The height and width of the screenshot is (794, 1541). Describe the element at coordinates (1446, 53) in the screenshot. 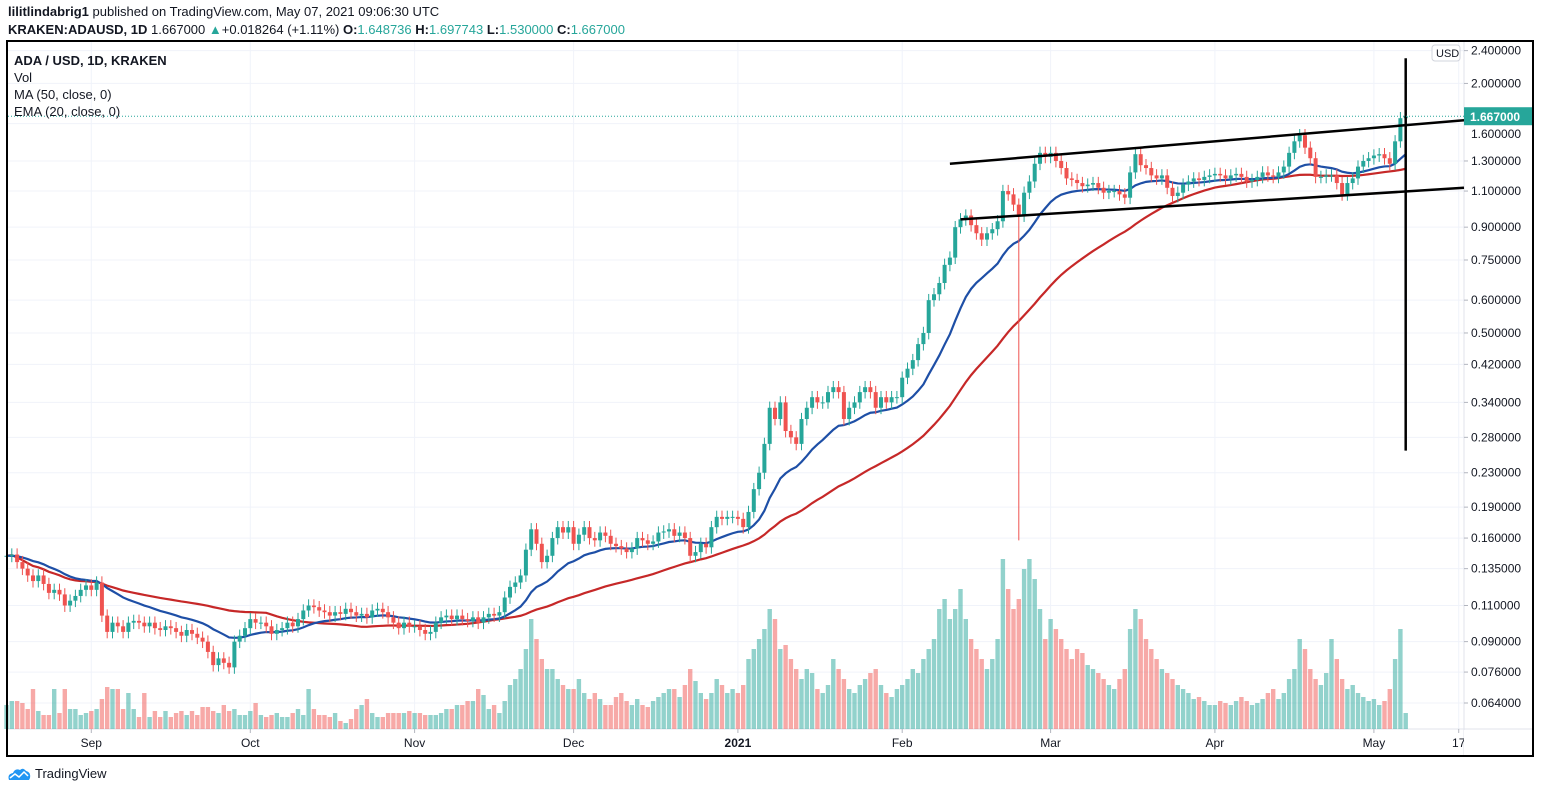

I see `currency-badge: USD` at that location.